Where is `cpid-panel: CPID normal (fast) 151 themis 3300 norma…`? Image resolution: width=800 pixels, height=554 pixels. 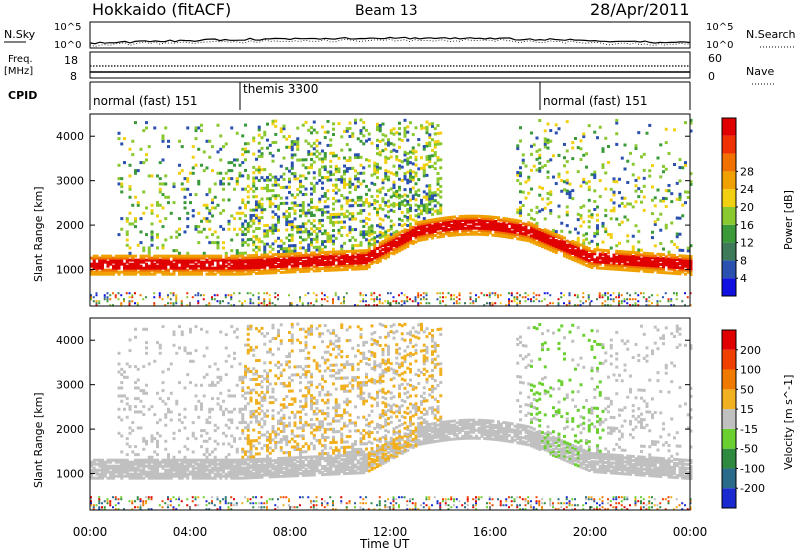
cpid-panel: CPID normal (fast) 151 themis 3300 norma… is located at coordinates (349, 95).